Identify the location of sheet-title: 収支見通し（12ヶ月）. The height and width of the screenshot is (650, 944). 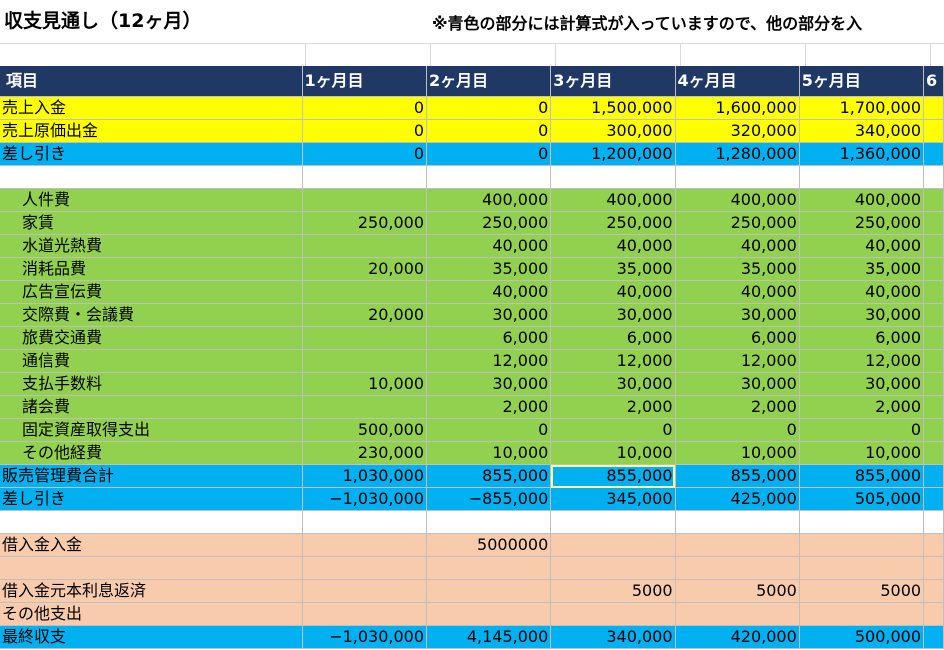
(103, 21).